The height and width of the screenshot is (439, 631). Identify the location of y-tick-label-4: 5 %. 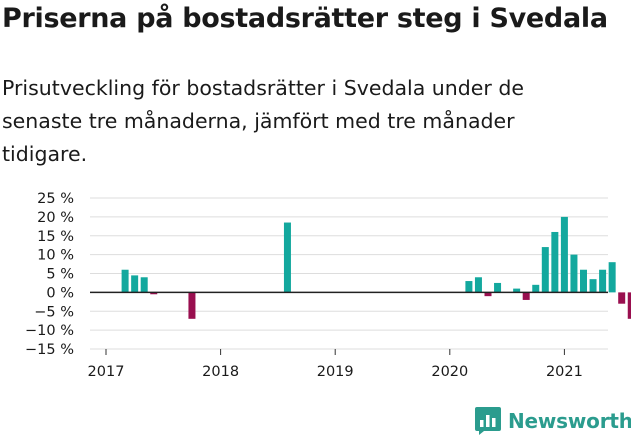
(60, 275).